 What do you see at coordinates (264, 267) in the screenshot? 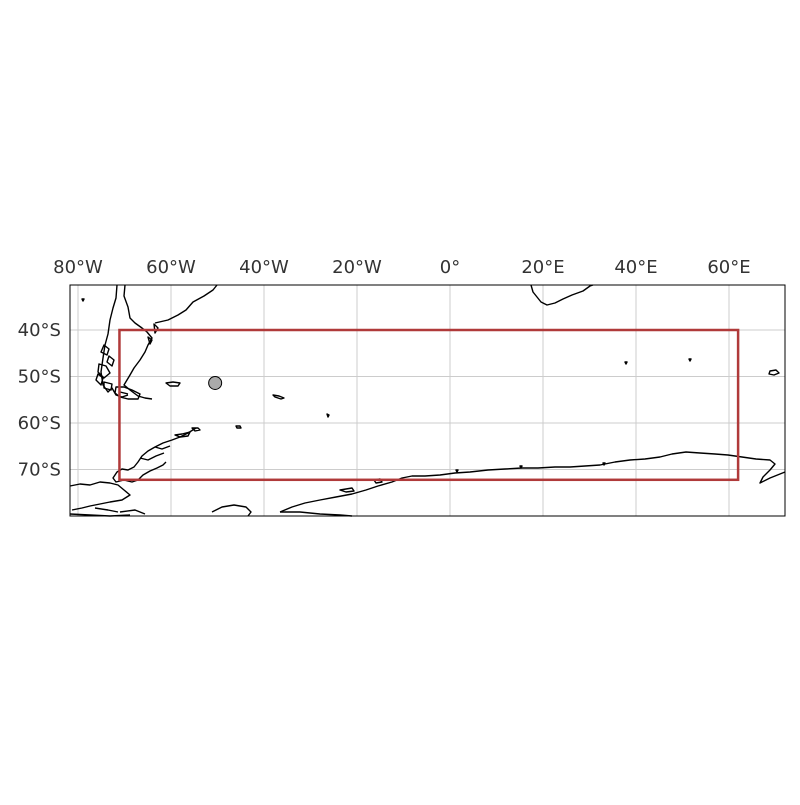
I see `longitude-tick-label: 40°W` at bounding box center [264, 267].